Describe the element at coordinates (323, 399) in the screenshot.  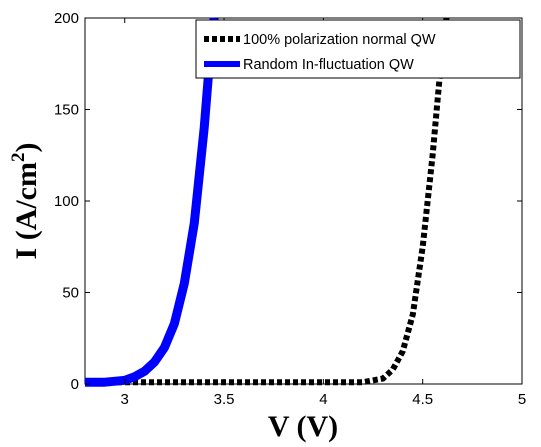
I see `x-tick-label: 4` at that location.